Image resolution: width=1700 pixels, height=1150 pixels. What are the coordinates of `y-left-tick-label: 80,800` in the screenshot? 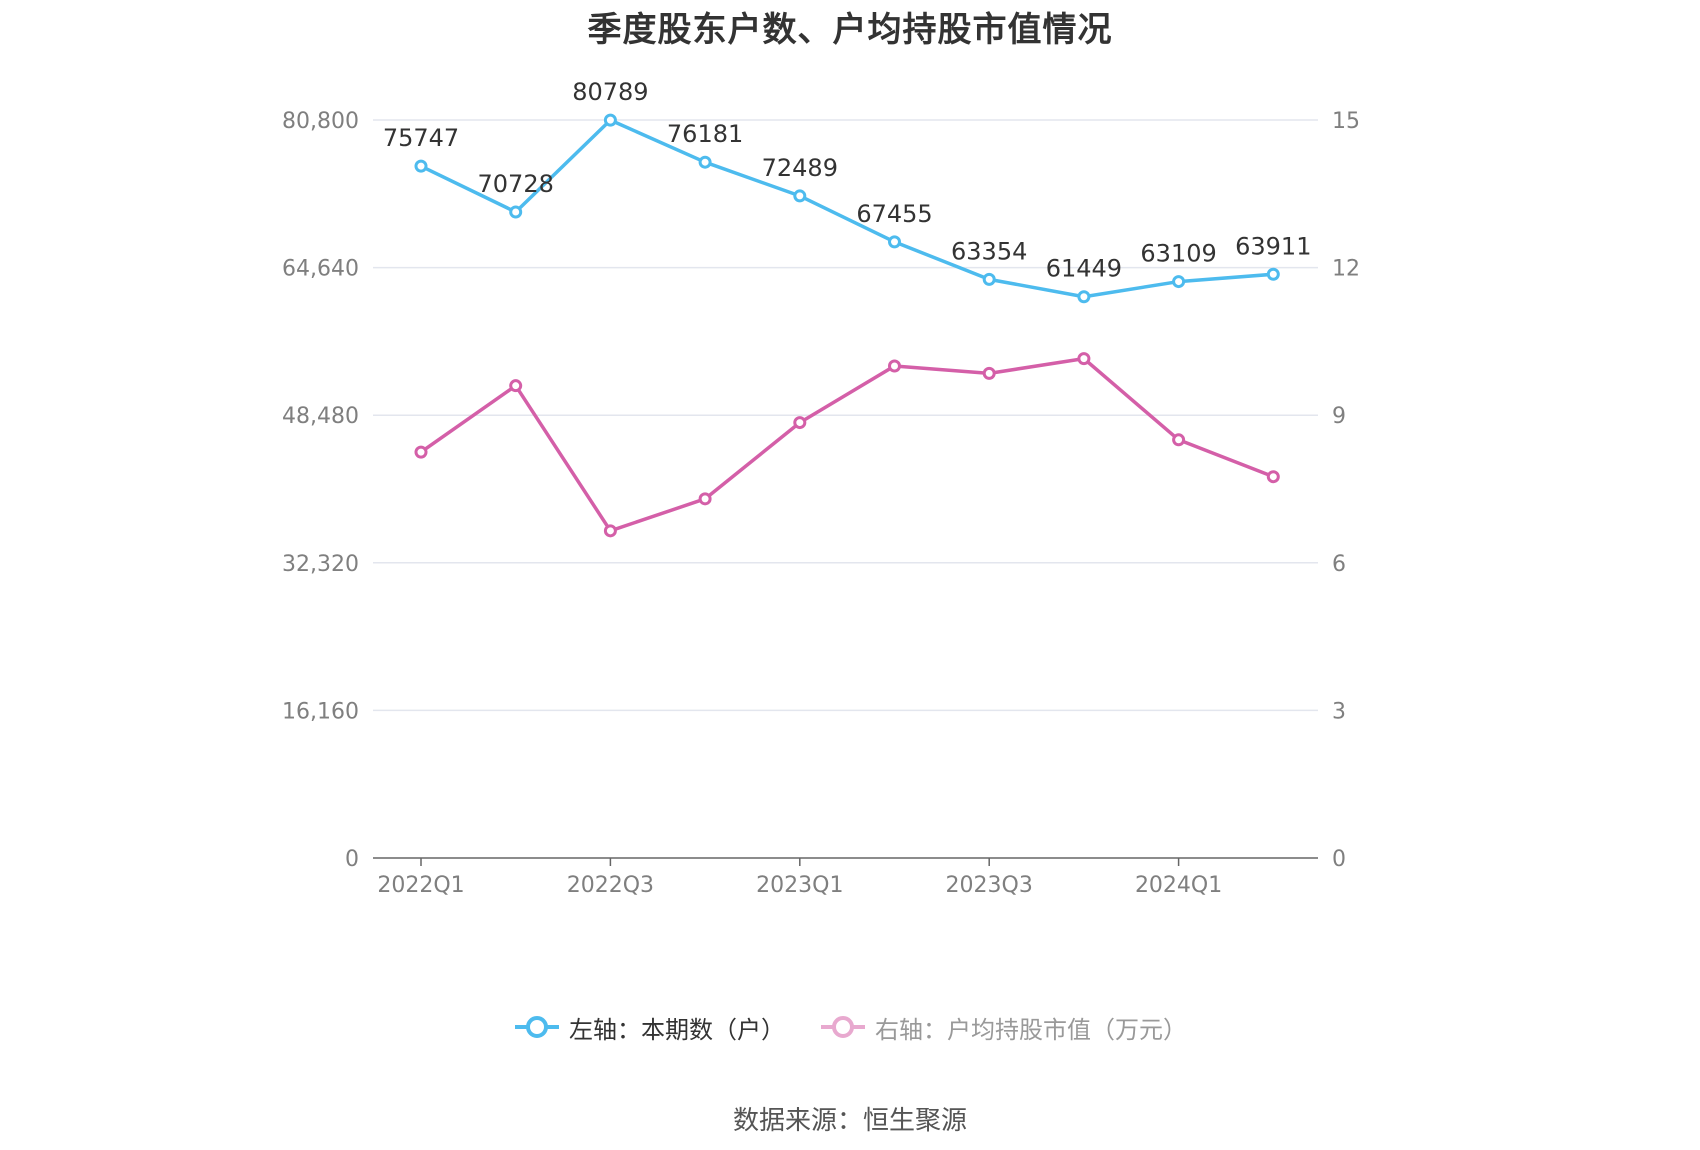 It's located at (320, 121).